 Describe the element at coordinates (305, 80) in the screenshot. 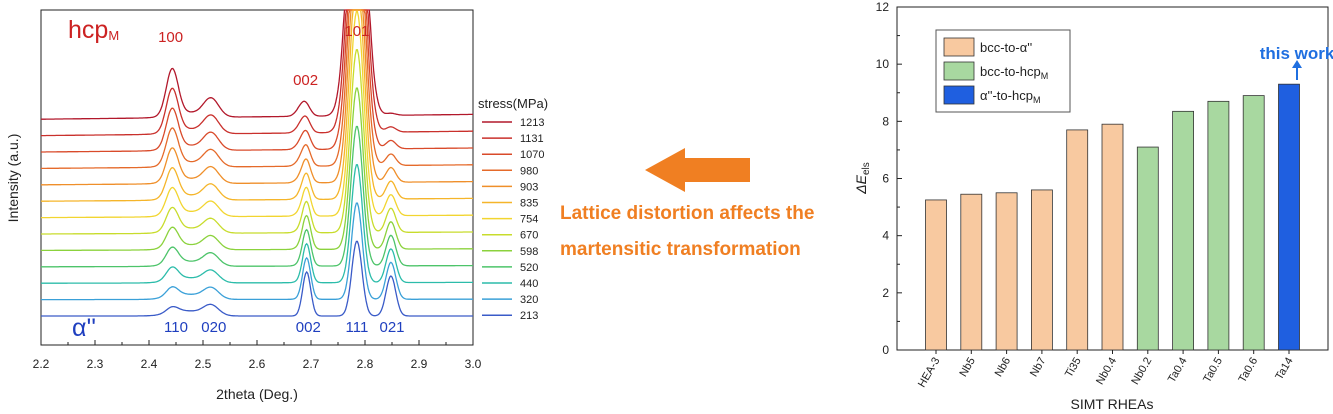

I see `hcp-peak-label: 002` at that location.